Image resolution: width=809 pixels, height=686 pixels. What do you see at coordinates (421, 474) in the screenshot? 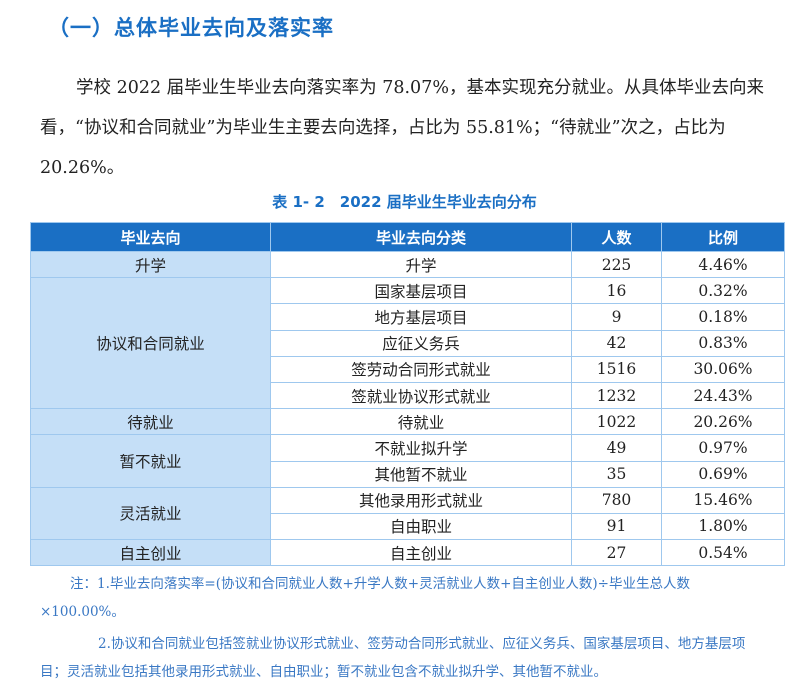
I see `subcategory-cell: 其他暂不就业` at bounding box center [421, 474].